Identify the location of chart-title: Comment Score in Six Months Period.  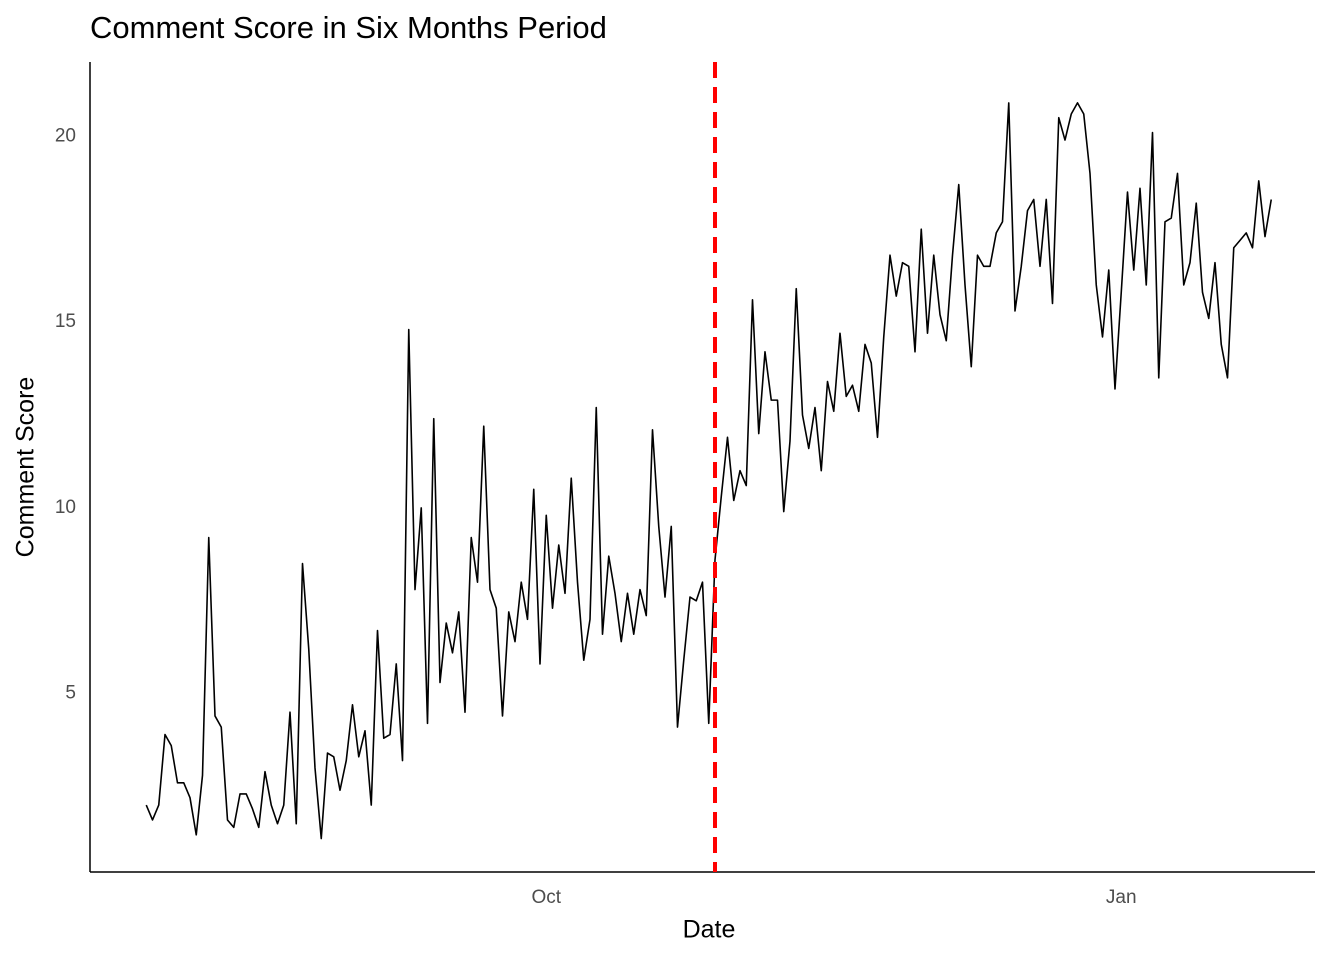
(348, 27).